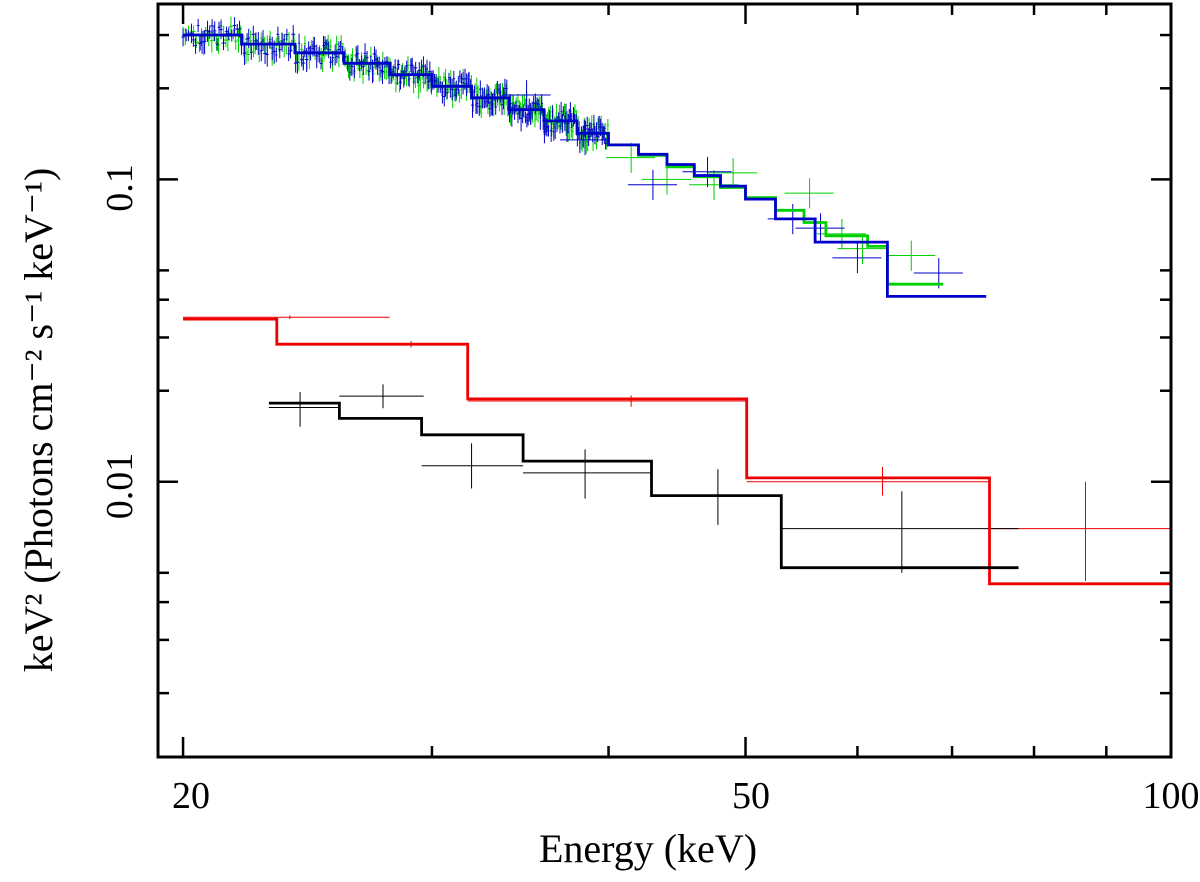 The width and height of the screenshot is (1200, 882). Describe the element at coordinates (120, 188) in the screenshot. I see `y-tick-label-0.1: 0.1` at that location.